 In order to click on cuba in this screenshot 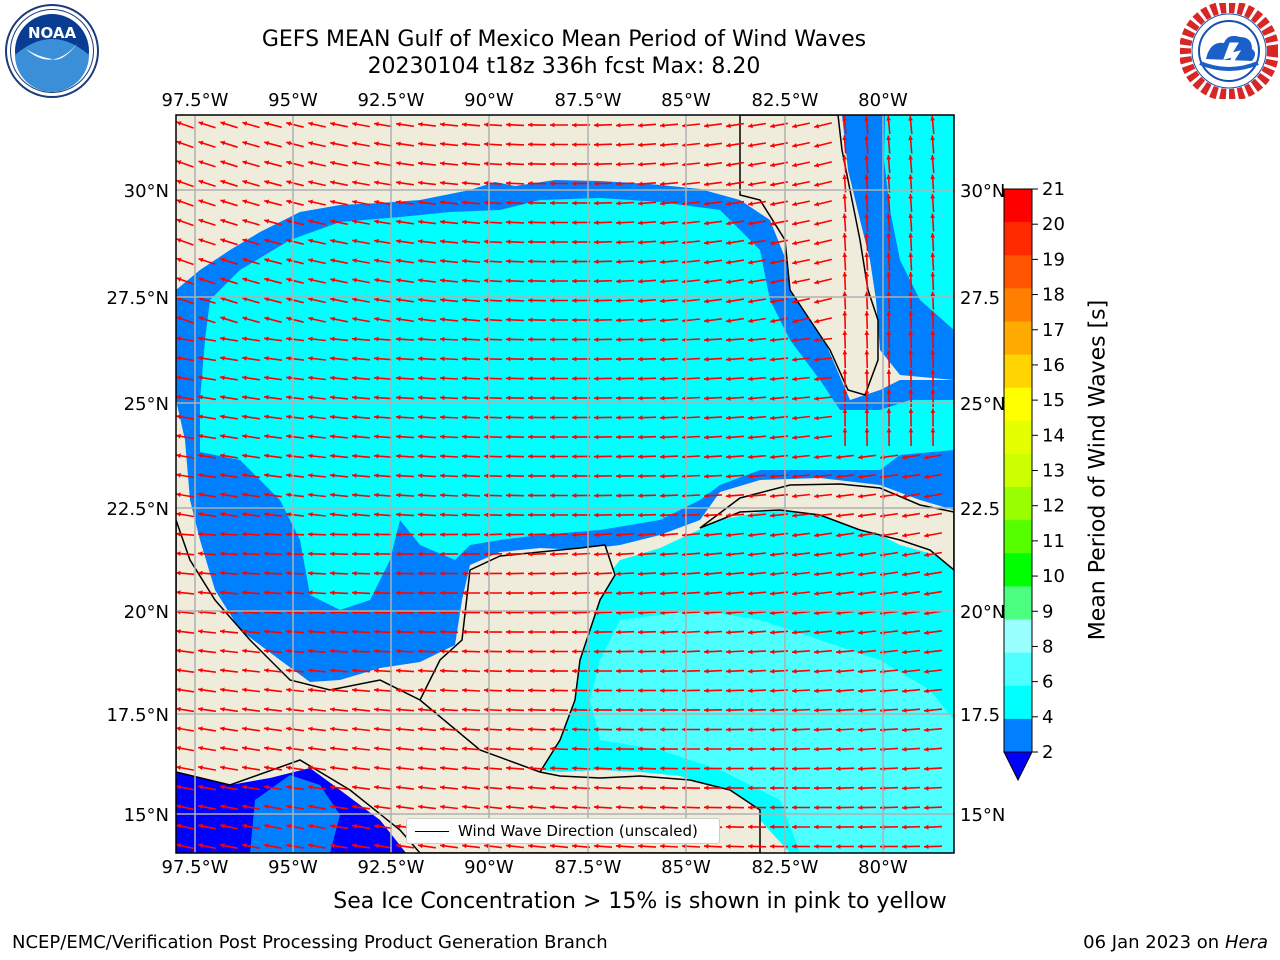, I will do `click(826, 527)`.